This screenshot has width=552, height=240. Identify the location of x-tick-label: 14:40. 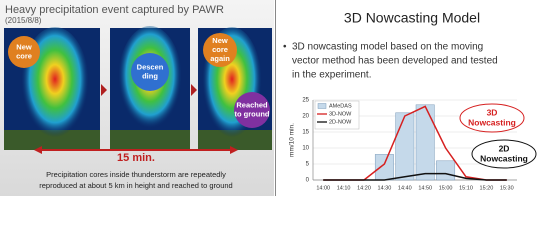
(405, 188).